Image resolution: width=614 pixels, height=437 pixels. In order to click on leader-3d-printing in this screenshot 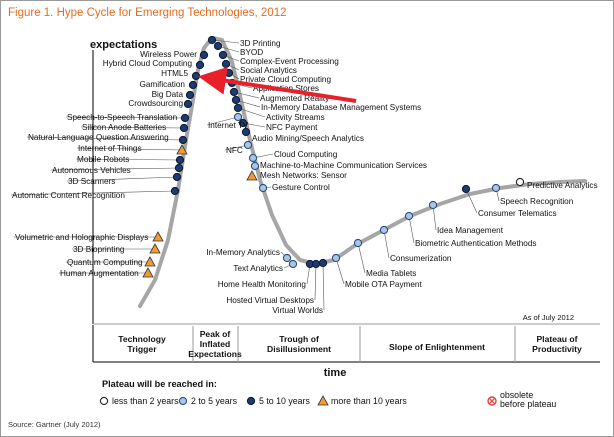, I will do `click(225, 41)`.